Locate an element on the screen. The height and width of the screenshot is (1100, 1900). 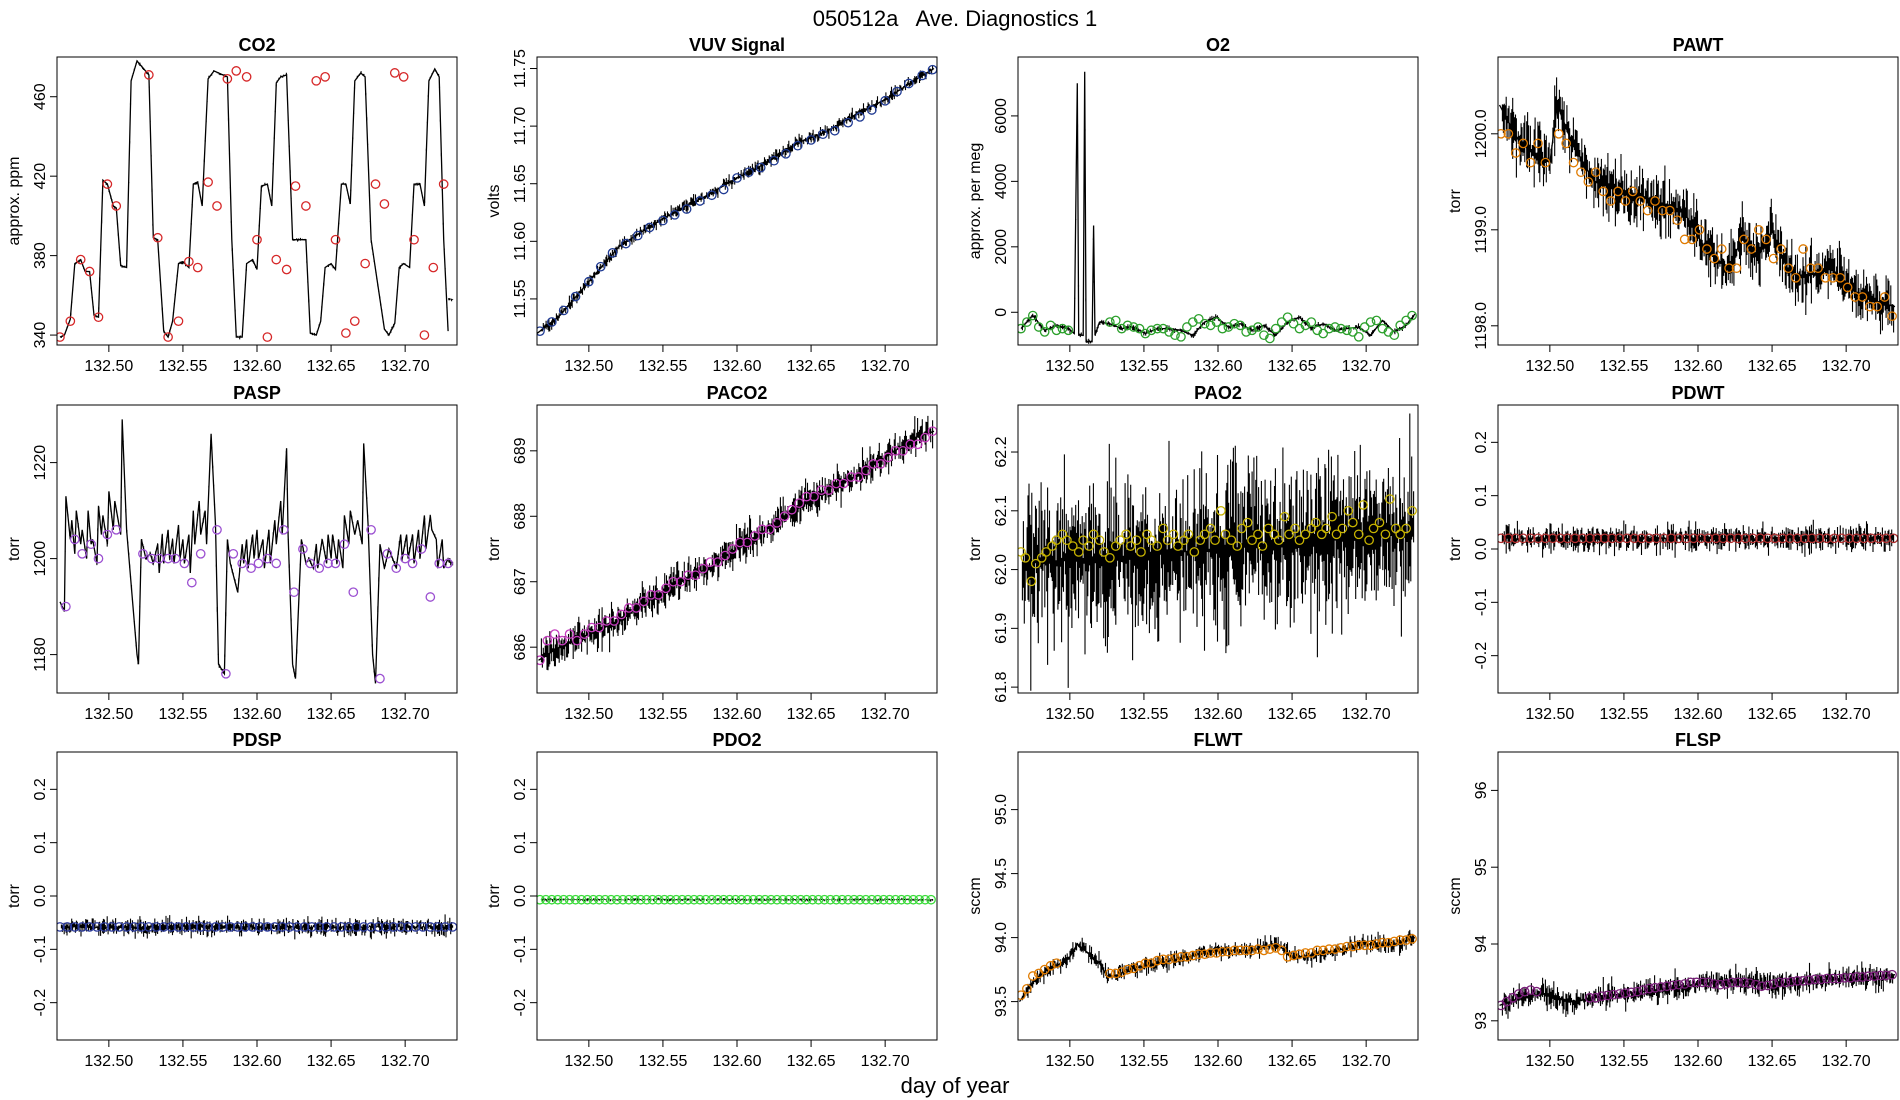
y-tick-label: 0.2 is located at coordinates (520, 789).